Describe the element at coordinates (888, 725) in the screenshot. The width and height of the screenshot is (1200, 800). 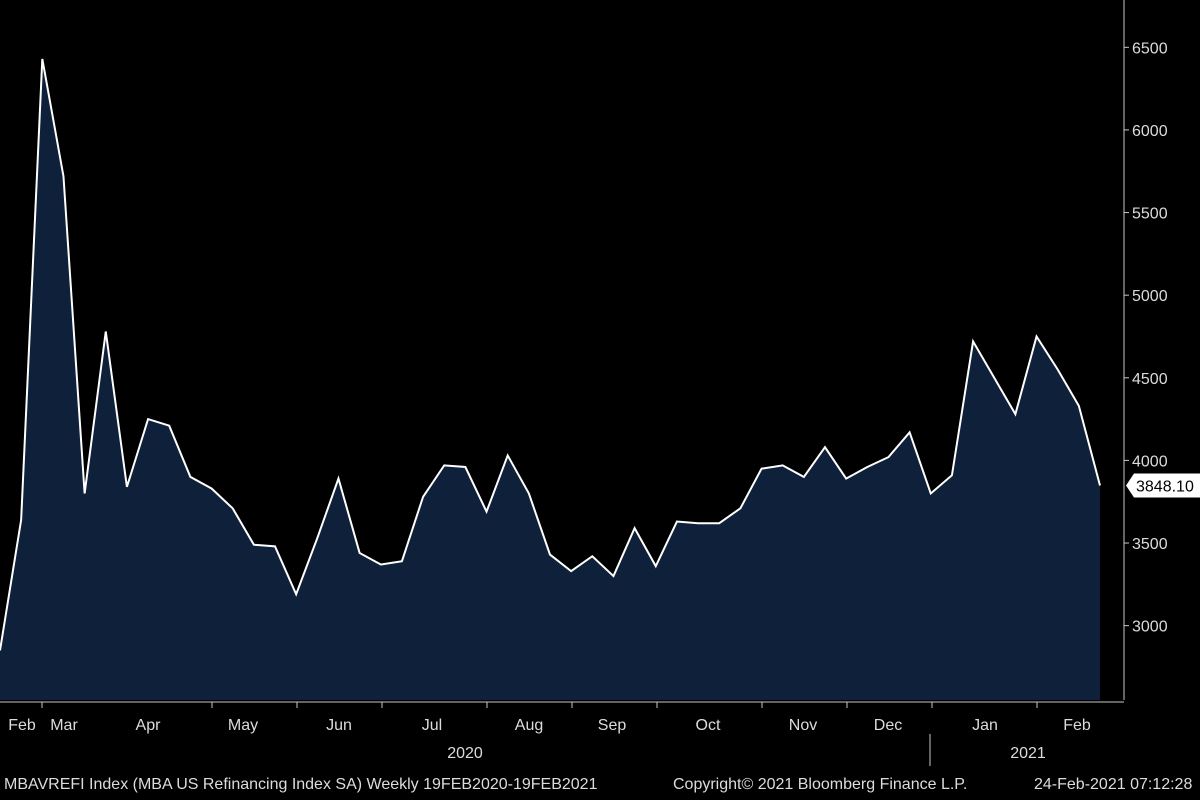
I see `x-month-label: Dec` at that location.